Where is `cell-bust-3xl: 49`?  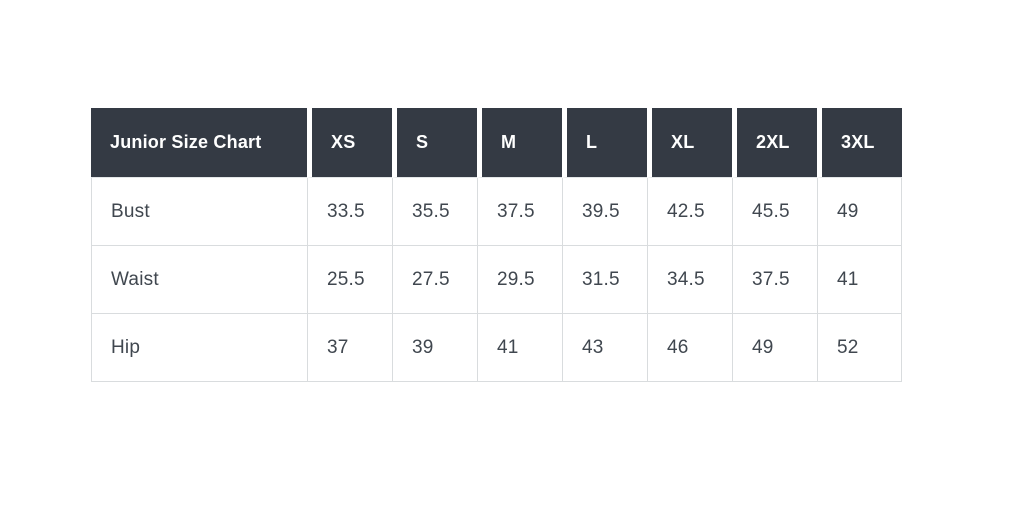
cell-bust-3xl: 49 is located at coordinates (859, 212).